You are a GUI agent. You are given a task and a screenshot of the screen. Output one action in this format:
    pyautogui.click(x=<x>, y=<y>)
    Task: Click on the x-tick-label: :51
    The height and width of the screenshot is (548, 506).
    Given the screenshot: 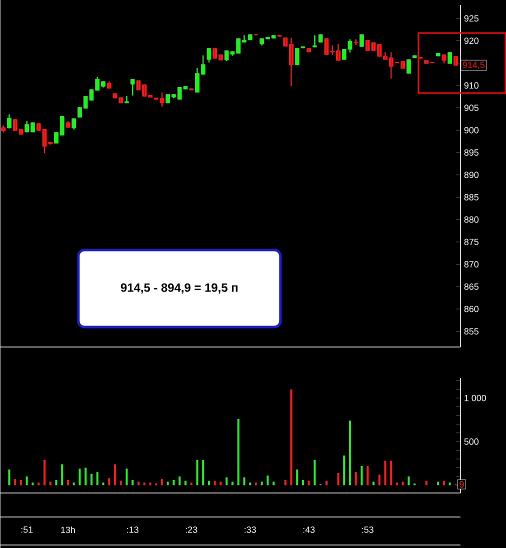 What is the action you would take?
    pyautogui.click(x=26, y=529)
    